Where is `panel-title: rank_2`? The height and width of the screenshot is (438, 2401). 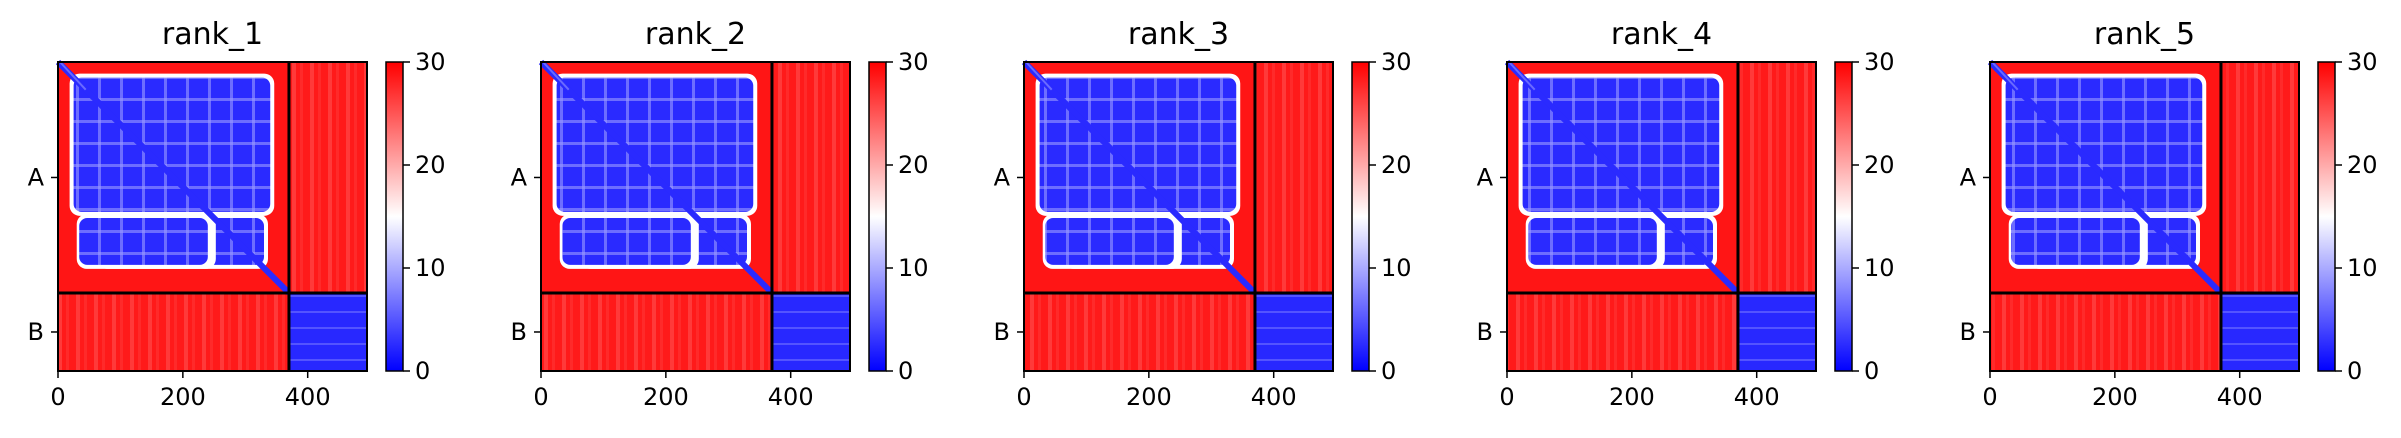 panel-title: rank_2 is located at coordinates (695, 34).